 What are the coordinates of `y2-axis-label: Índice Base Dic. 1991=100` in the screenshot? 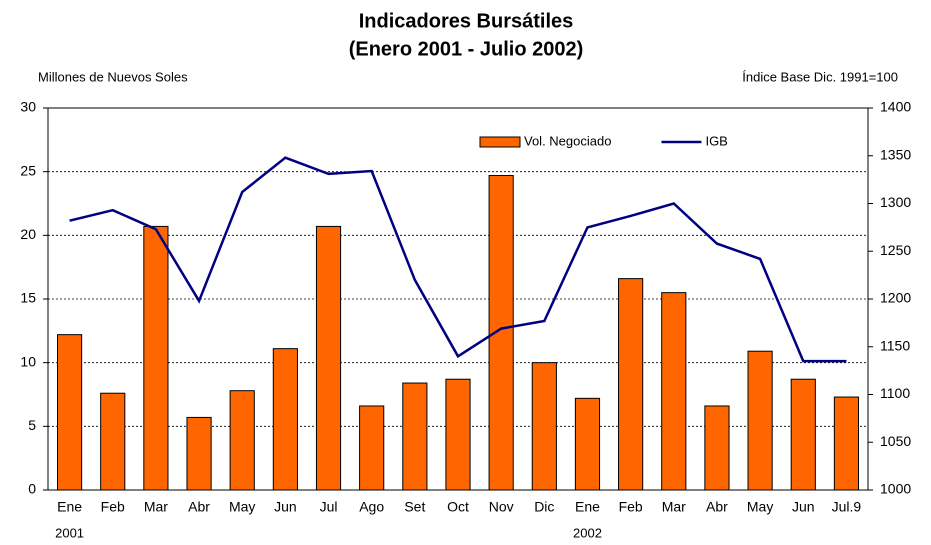 It's located at (820, 76).